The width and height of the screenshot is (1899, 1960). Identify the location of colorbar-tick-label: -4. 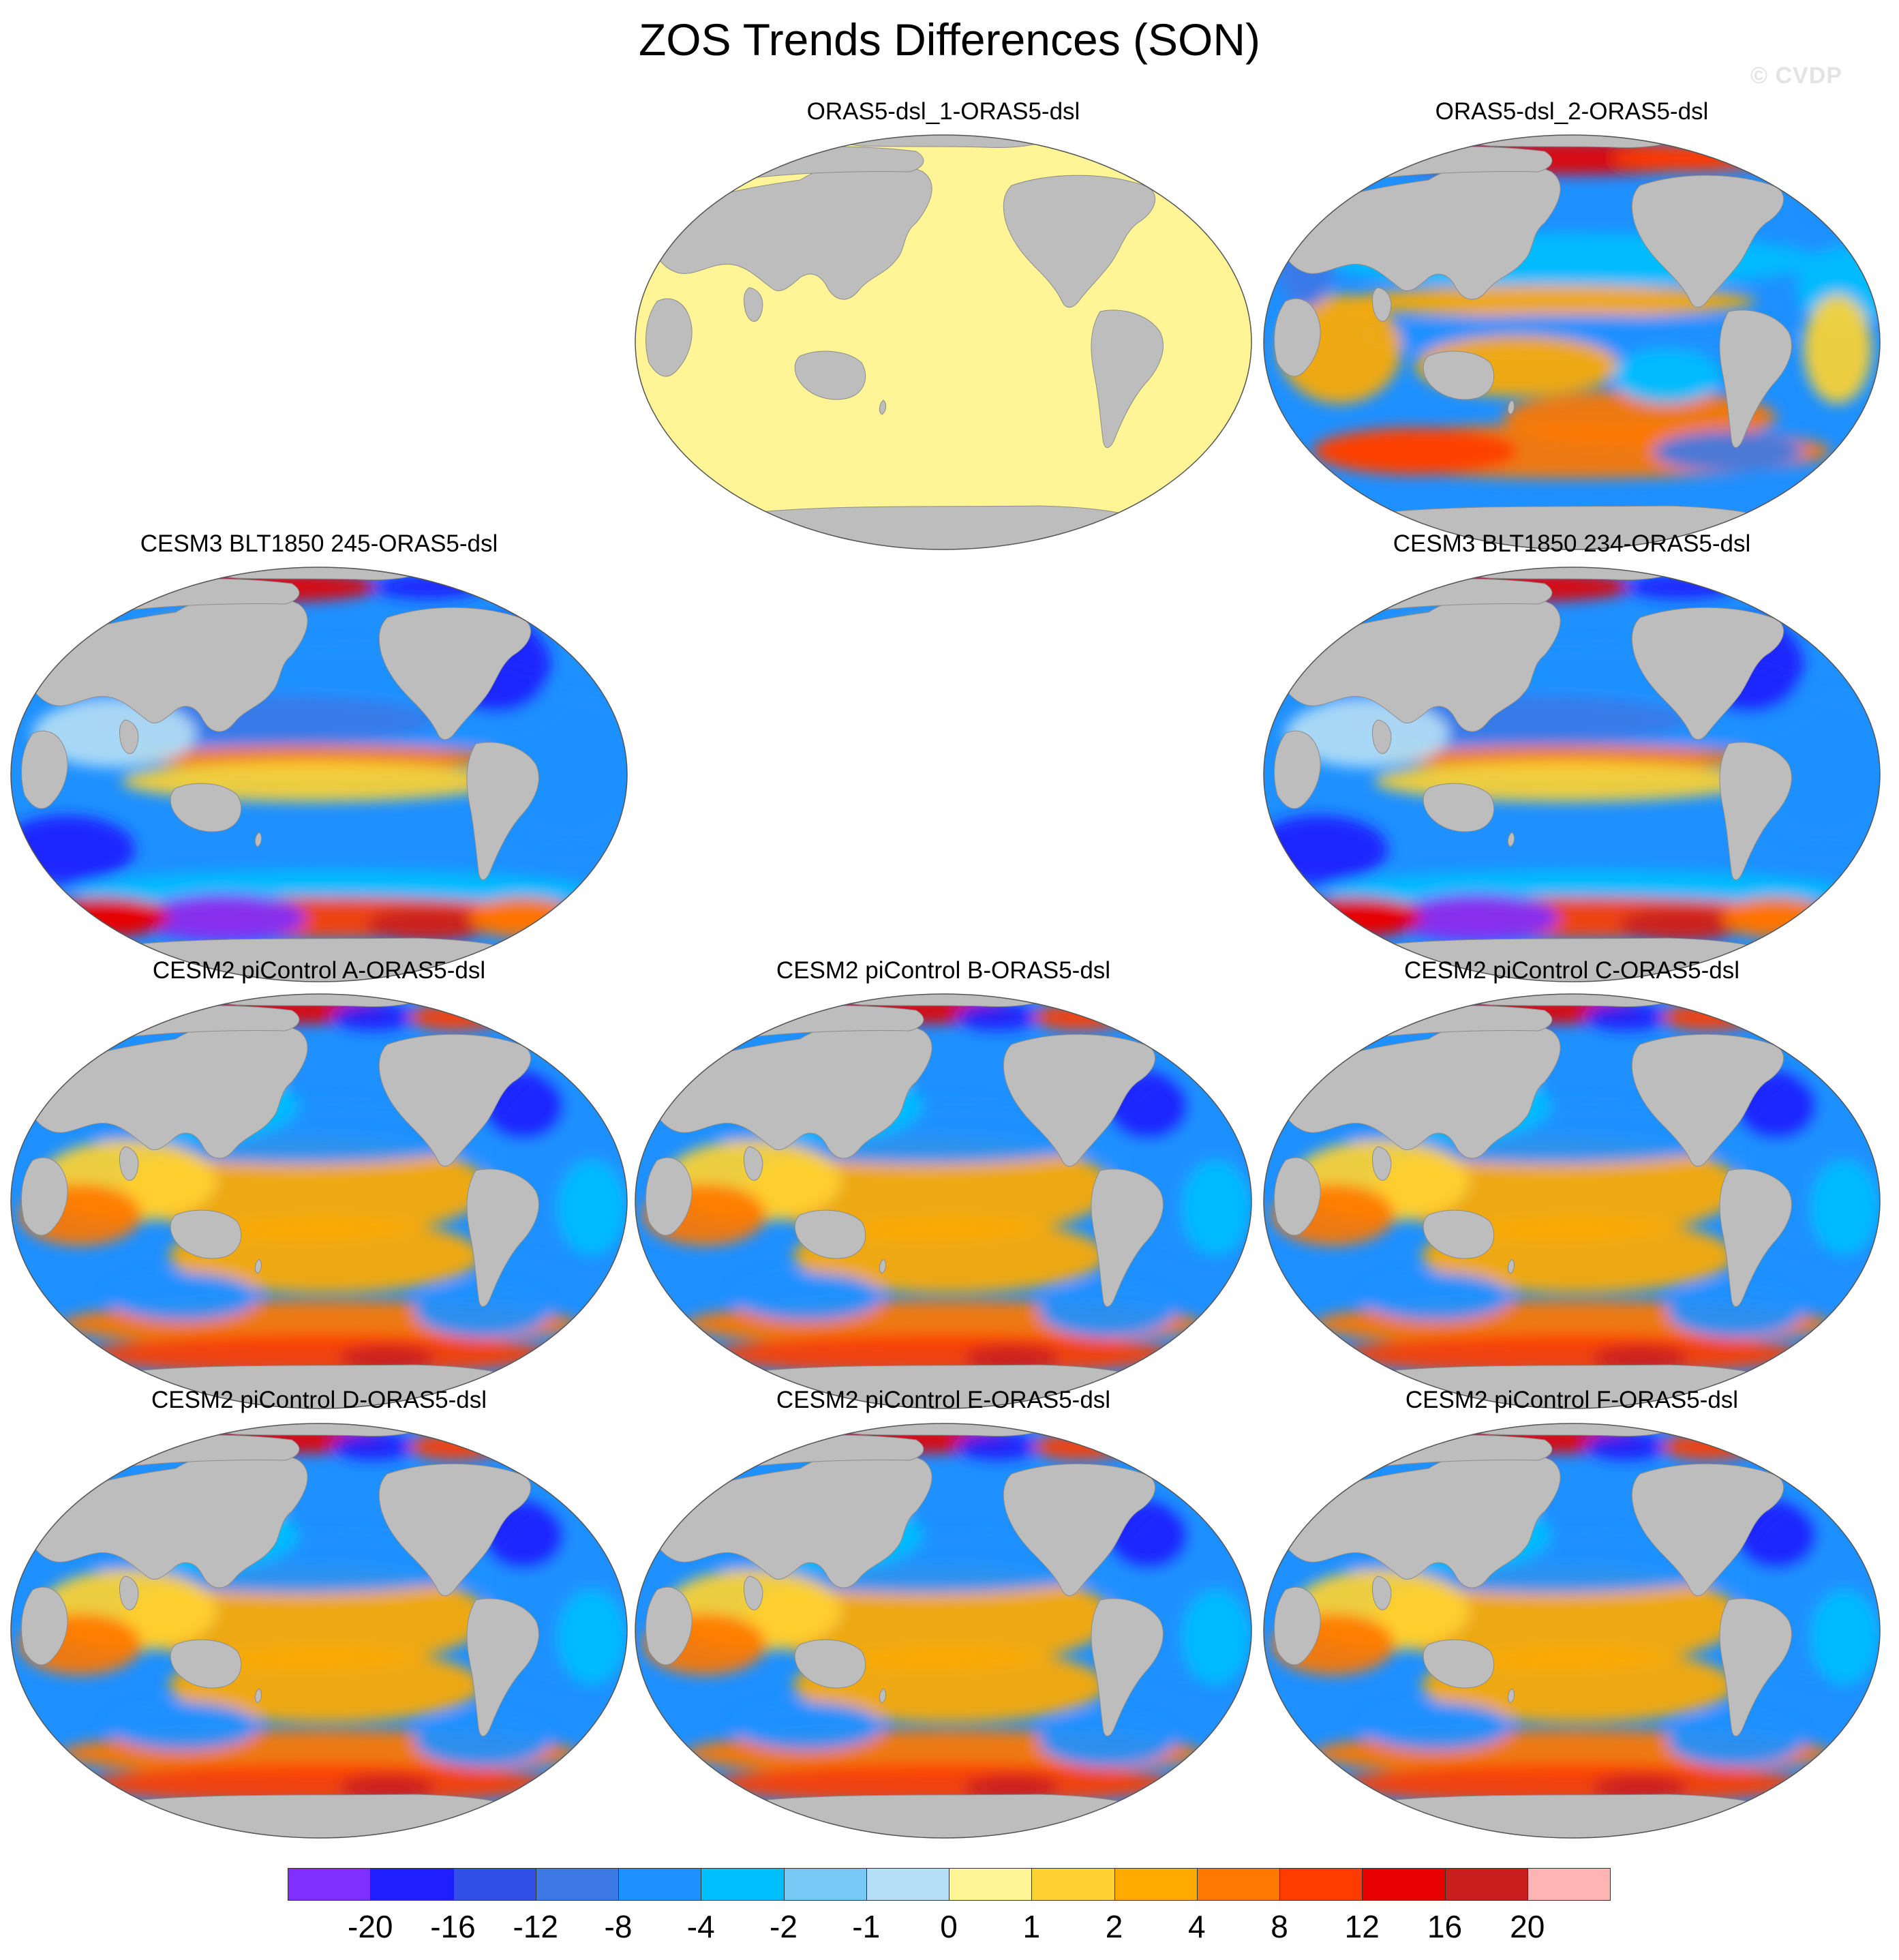
(700, 1926).